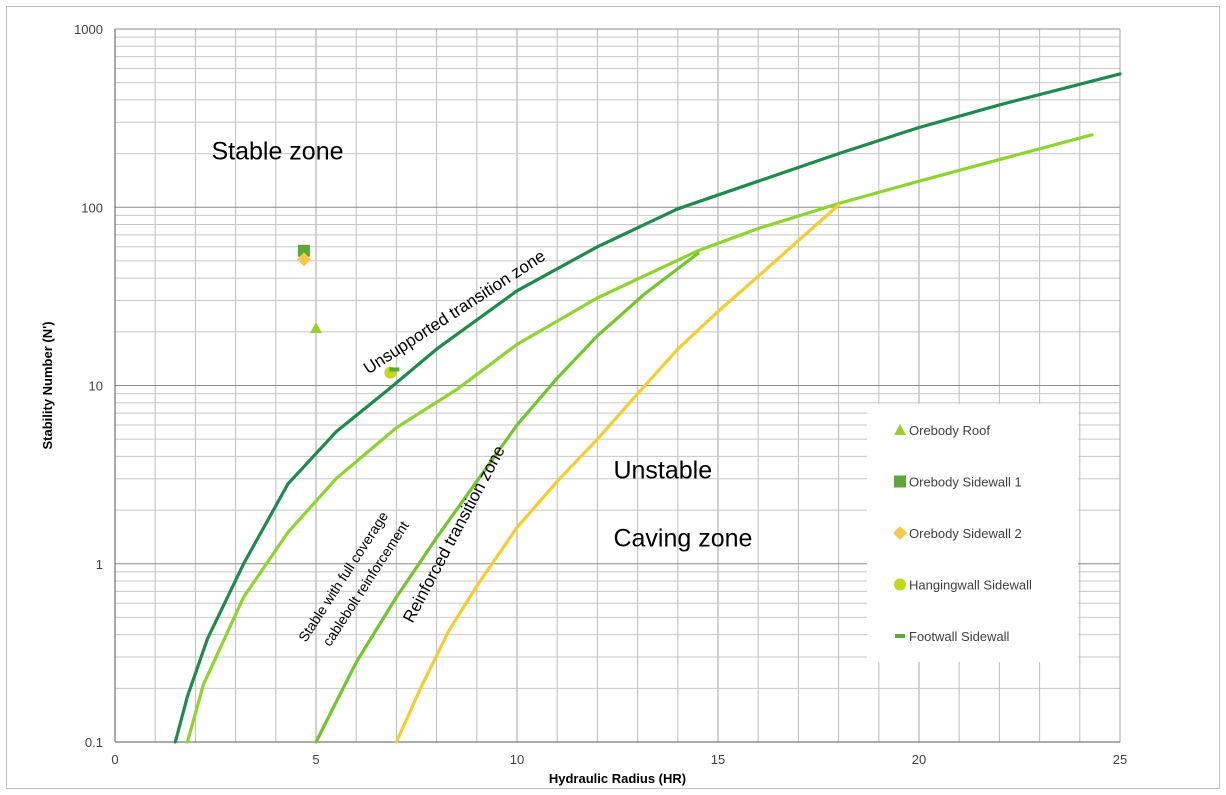 The width and height of the screenshot is (1226, 795). What do you see at coordinates (96, 386) in the screenshot?
I see `y-tick-label: 10` at bounding box center [96, 386].